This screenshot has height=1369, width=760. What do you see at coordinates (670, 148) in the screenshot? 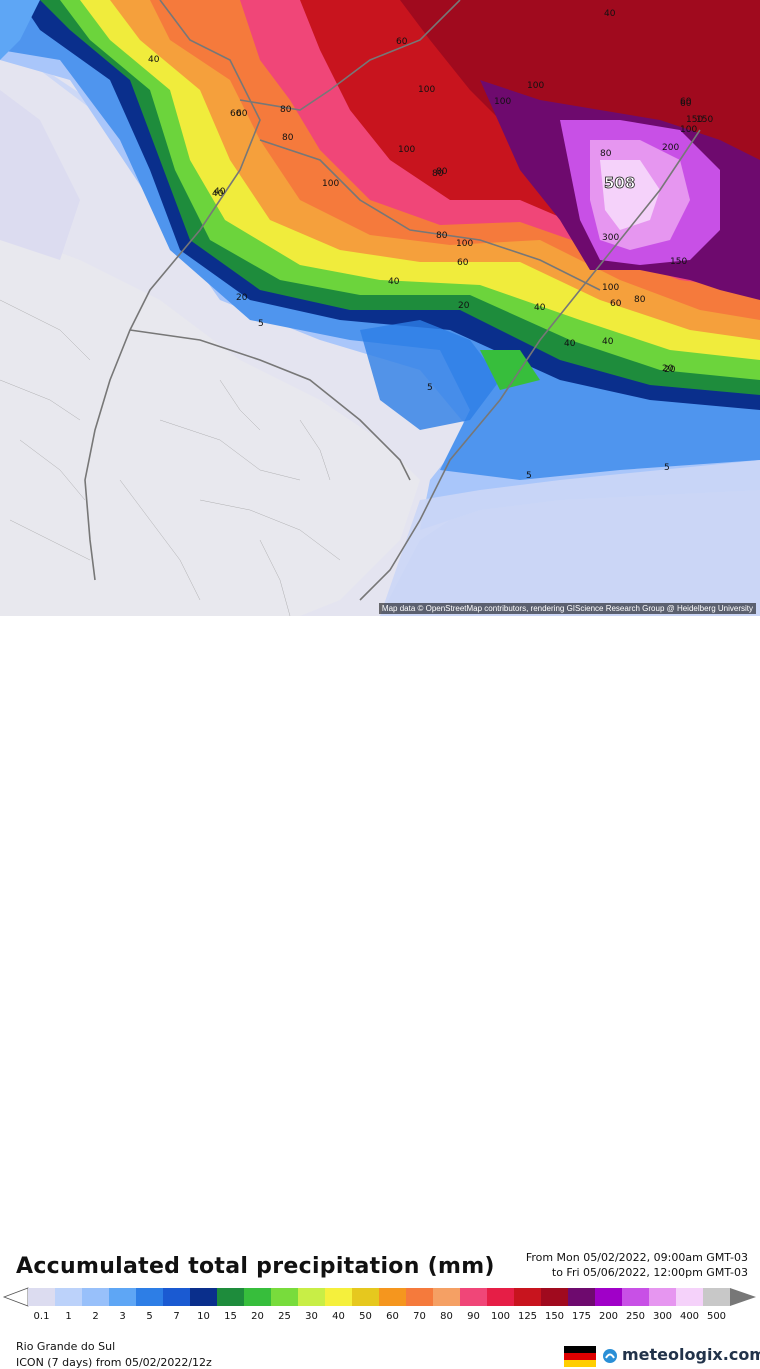
I see `contour-label: 200` at bounding box center [670, 148].